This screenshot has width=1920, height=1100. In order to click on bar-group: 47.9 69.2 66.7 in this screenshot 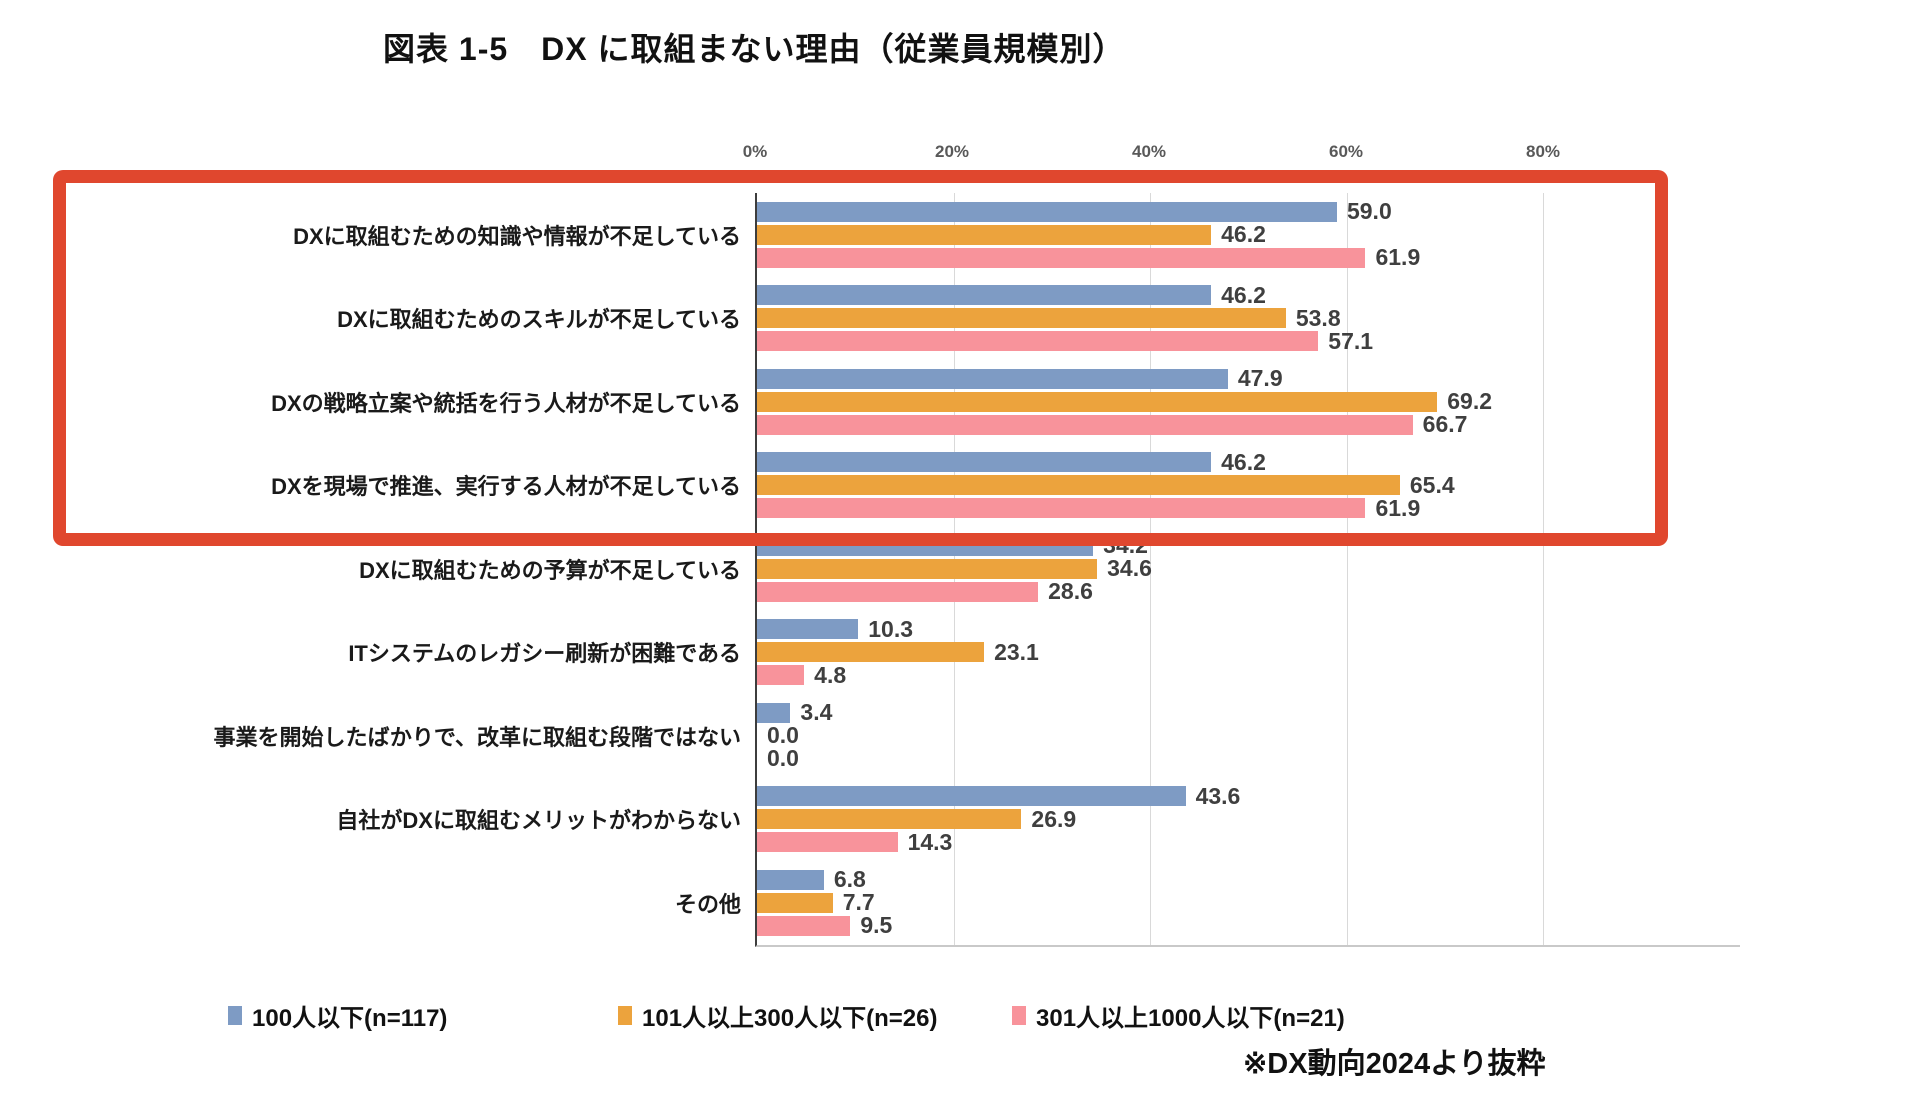, I will do `click(1248, 402)`.